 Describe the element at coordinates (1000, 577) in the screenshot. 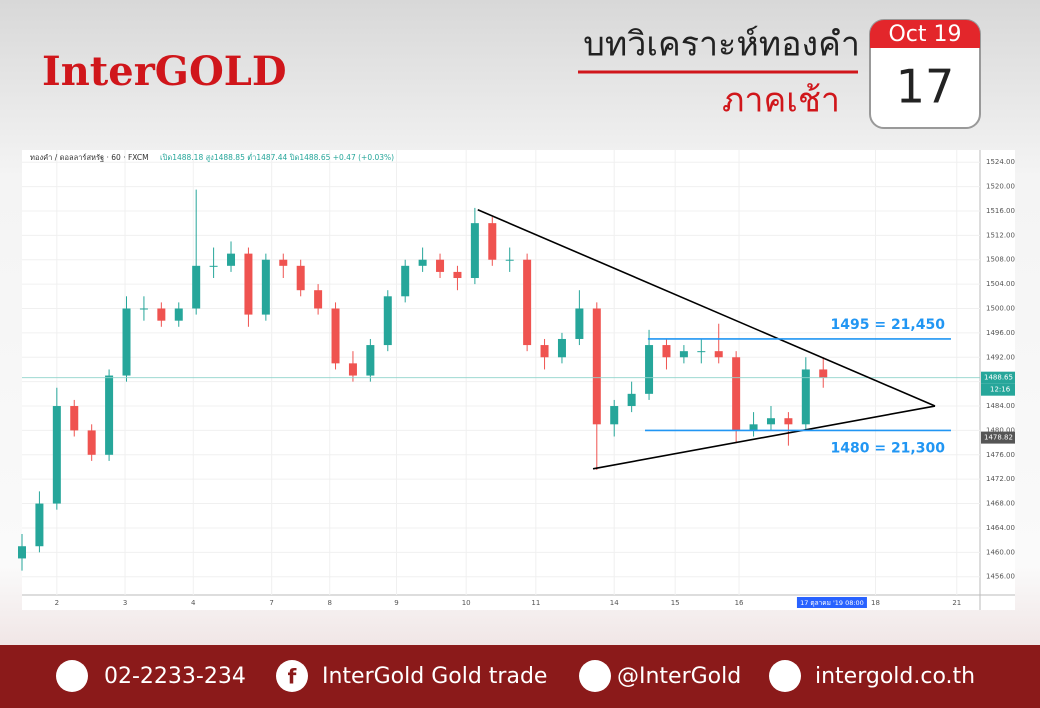

I see `y-tick-label: 1456.00` at that location.